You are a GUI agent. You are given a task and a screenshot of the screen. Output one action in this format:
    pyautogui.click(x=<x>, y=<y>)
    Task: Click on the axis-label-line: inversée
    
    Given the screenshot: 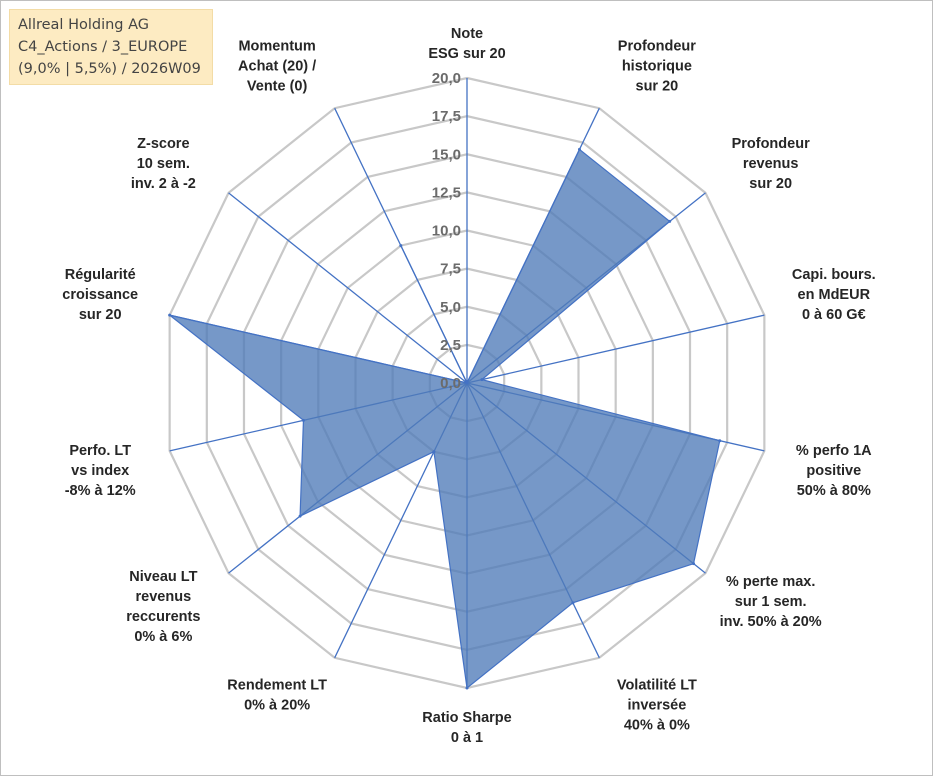 What is the action you would take?
    pyautogui.click(x=656, y=706)
    